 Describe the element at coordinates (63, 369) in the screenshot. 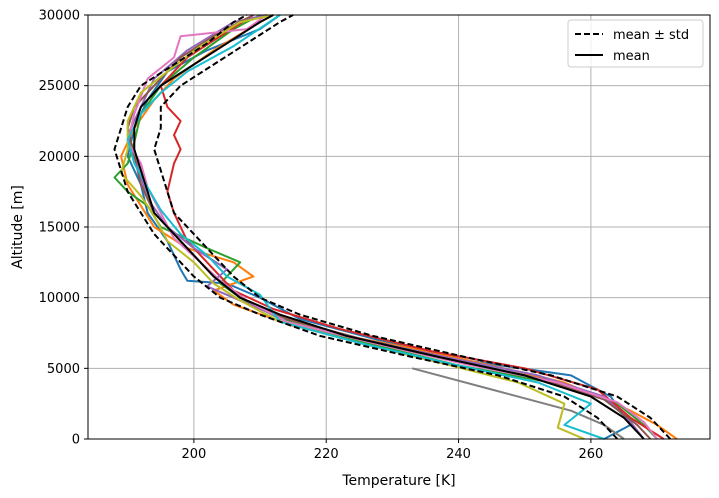

I see `y-tick-label-1: 5000` at that location.